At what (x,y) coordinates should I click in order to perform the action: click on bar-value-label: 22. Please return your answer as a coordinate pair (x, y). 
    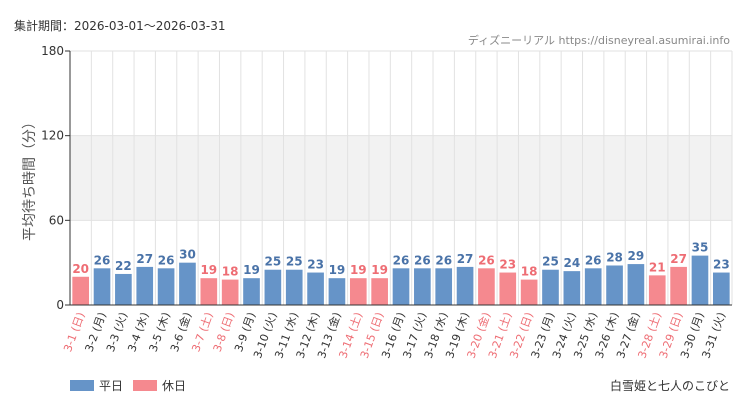
    Looking at the image, I should click on (123, 266).